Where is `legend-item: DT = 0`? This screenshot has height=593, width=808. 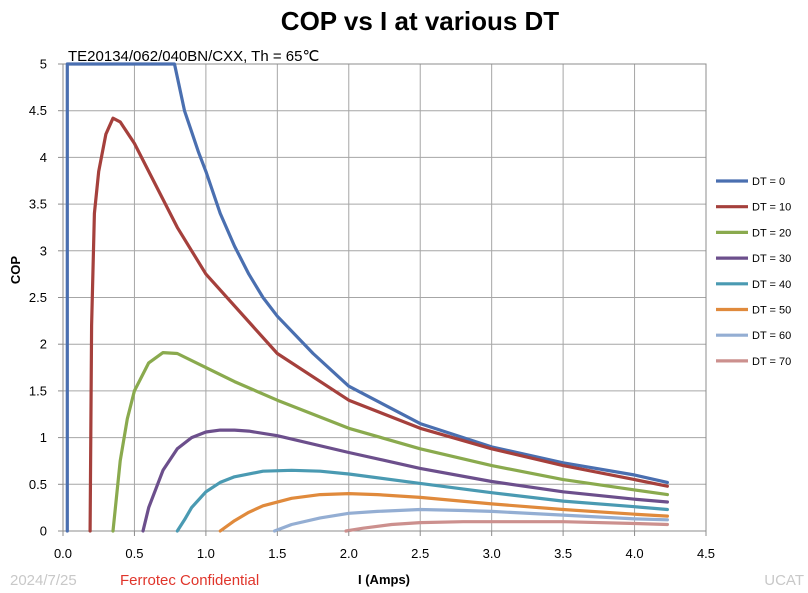
legend-item: DT = 0 is located at coordinates (750, 182).